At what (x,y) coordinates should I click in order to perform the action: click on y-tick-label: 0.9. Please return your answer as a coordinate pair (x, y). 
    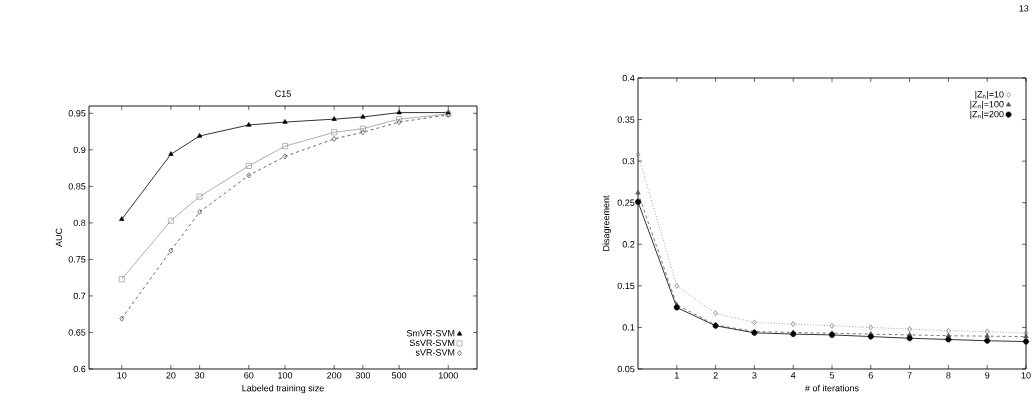
    Looking at the image, I should click on (79, 150).